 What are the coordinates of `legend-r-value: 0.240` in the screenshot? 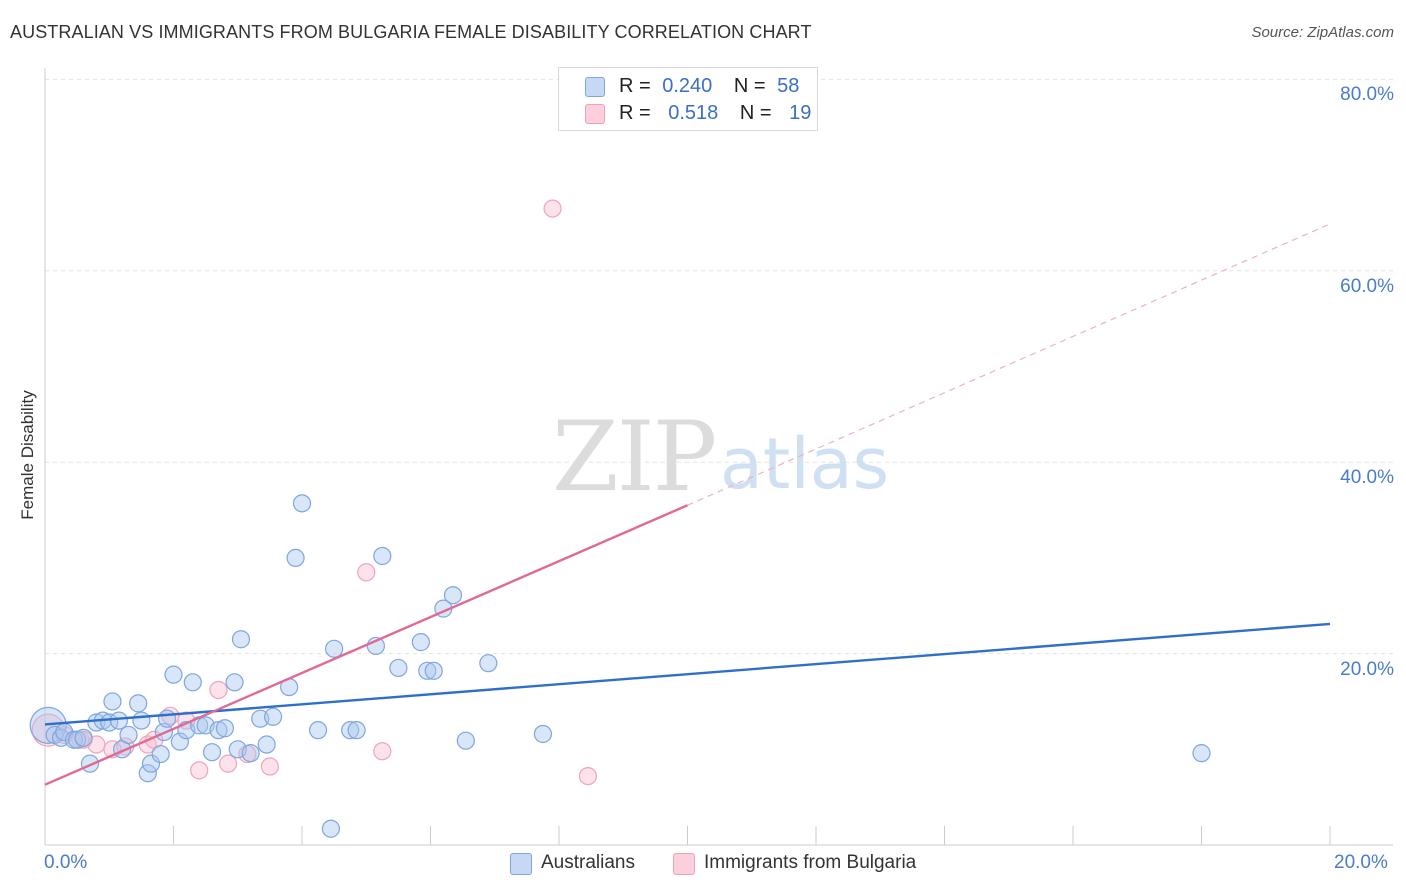 It's located at (687, 86).